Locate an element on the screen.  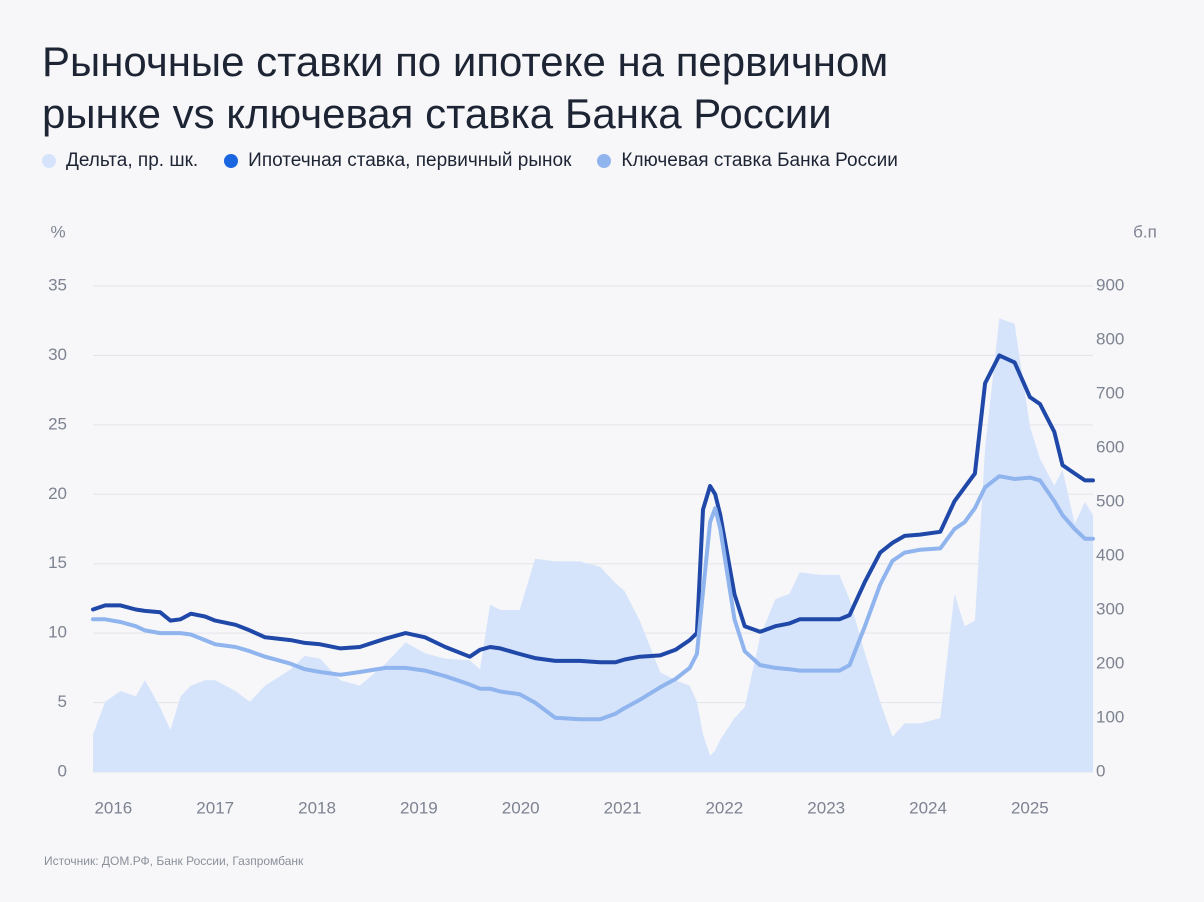
y-axis-label: % is located at coordinates (57, 231).